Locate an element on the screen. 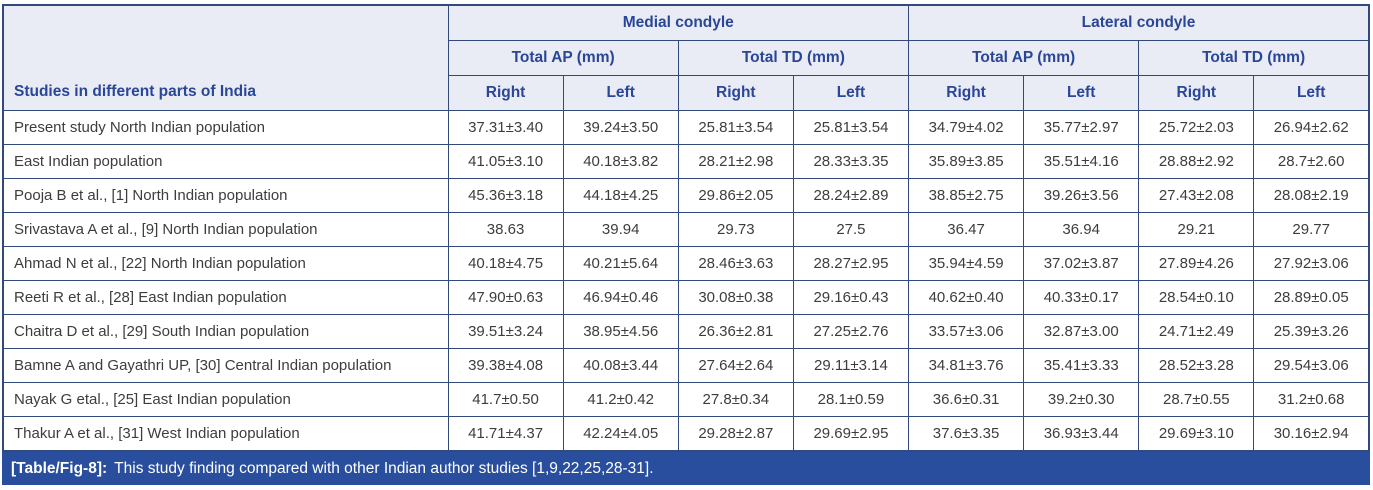  value-cell: 41.2±0.42 is located at coordinates (620, 399).